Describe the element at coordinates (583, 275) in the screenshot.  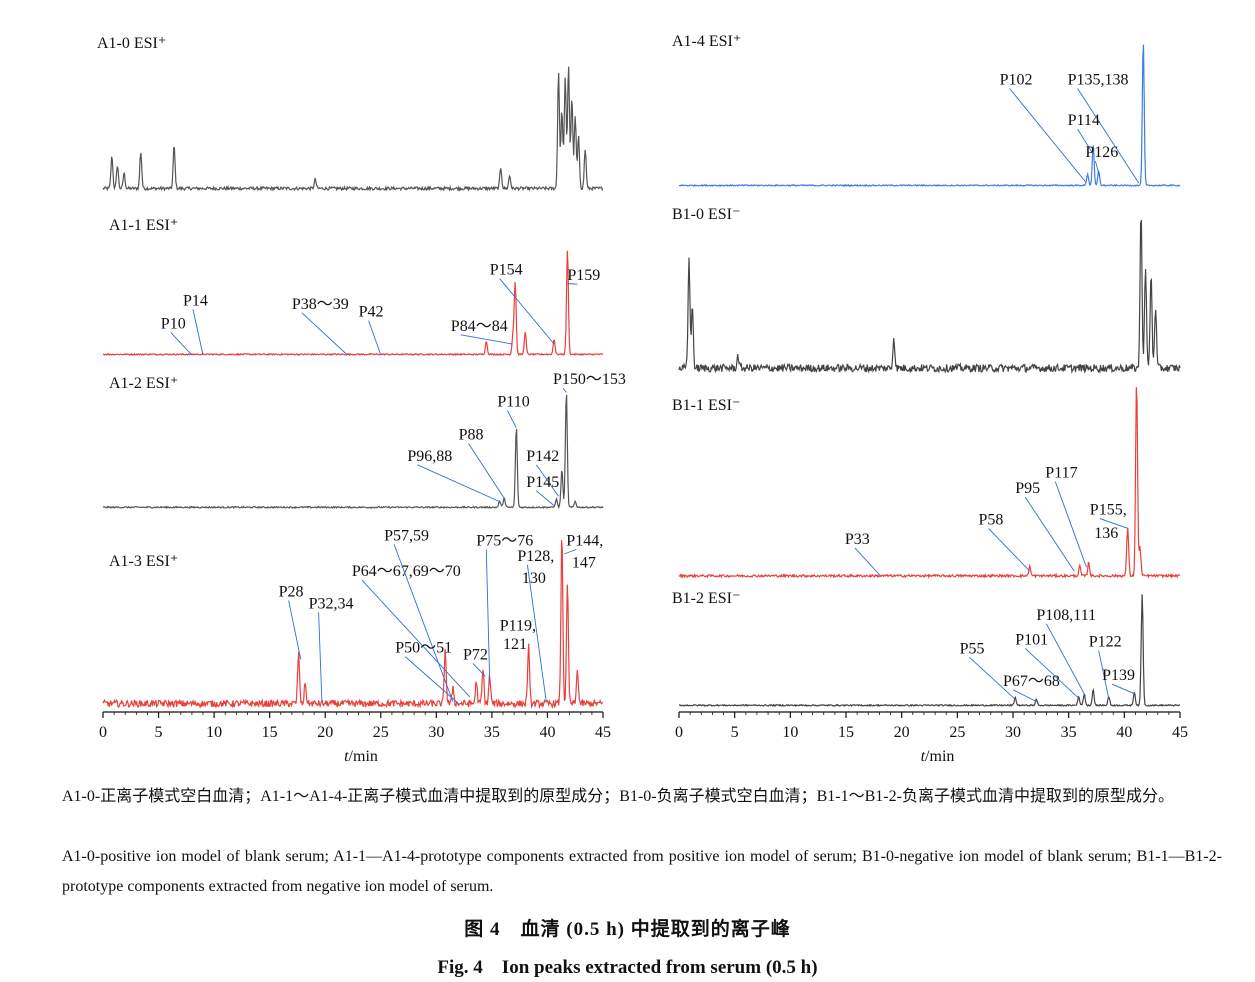
I see `peak-label: P159` at that location.